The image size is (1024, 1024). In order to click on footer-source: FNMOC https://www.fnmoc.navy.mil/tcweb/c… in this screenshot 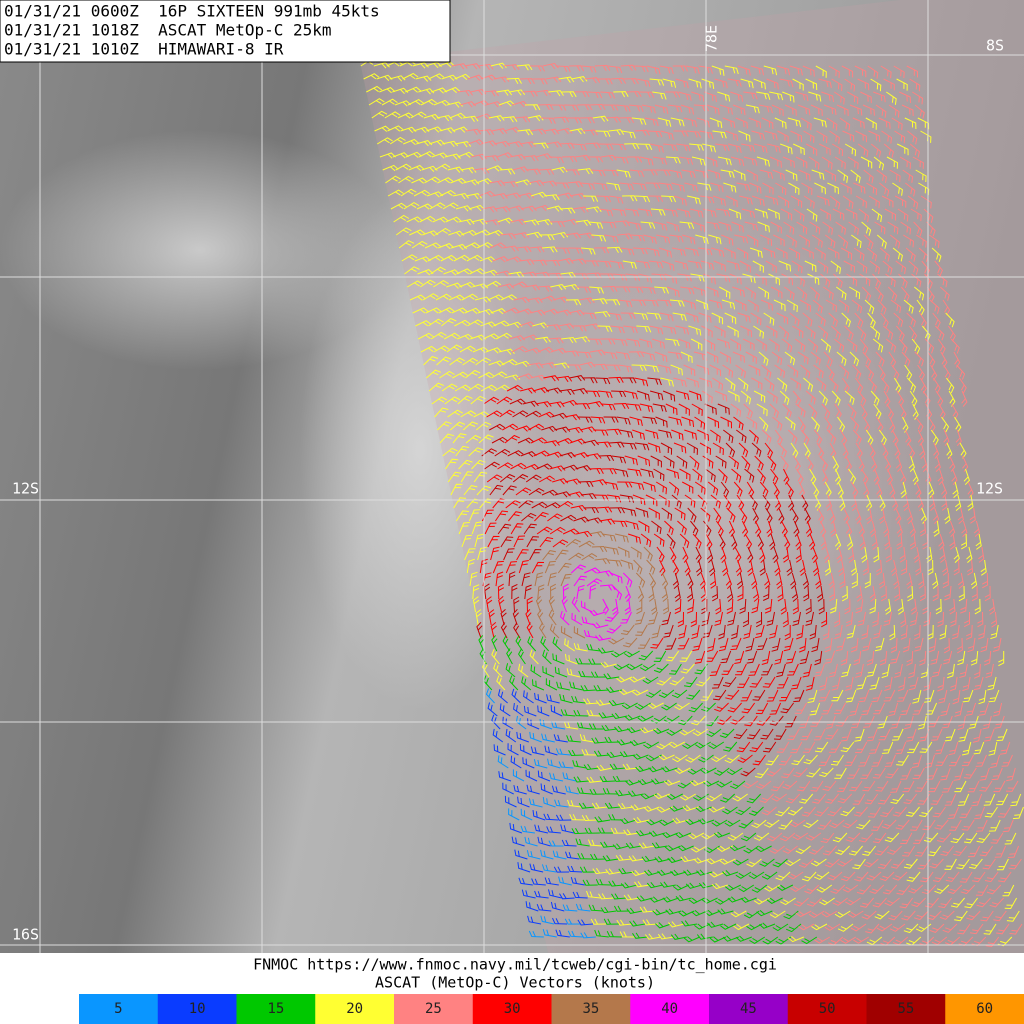, I will do `click(515, 965)`.